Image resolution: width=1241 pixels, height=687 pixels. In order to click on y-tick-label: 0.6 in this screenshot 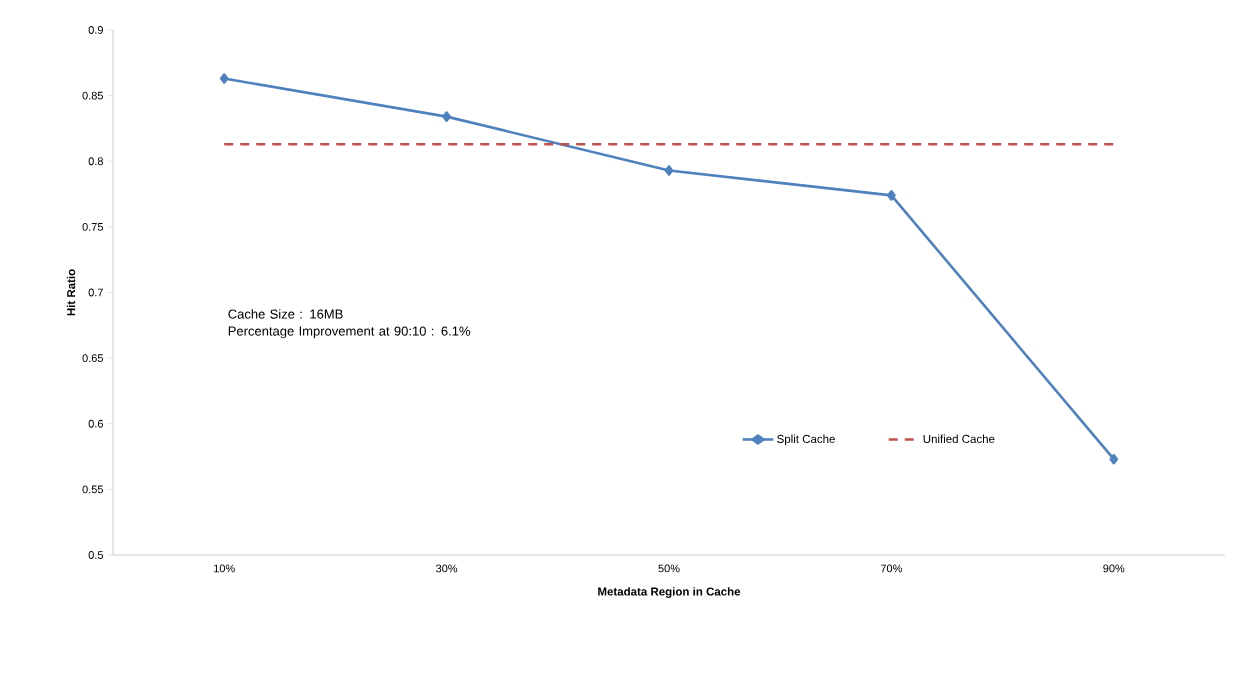, I will do `click(95, 423)`.